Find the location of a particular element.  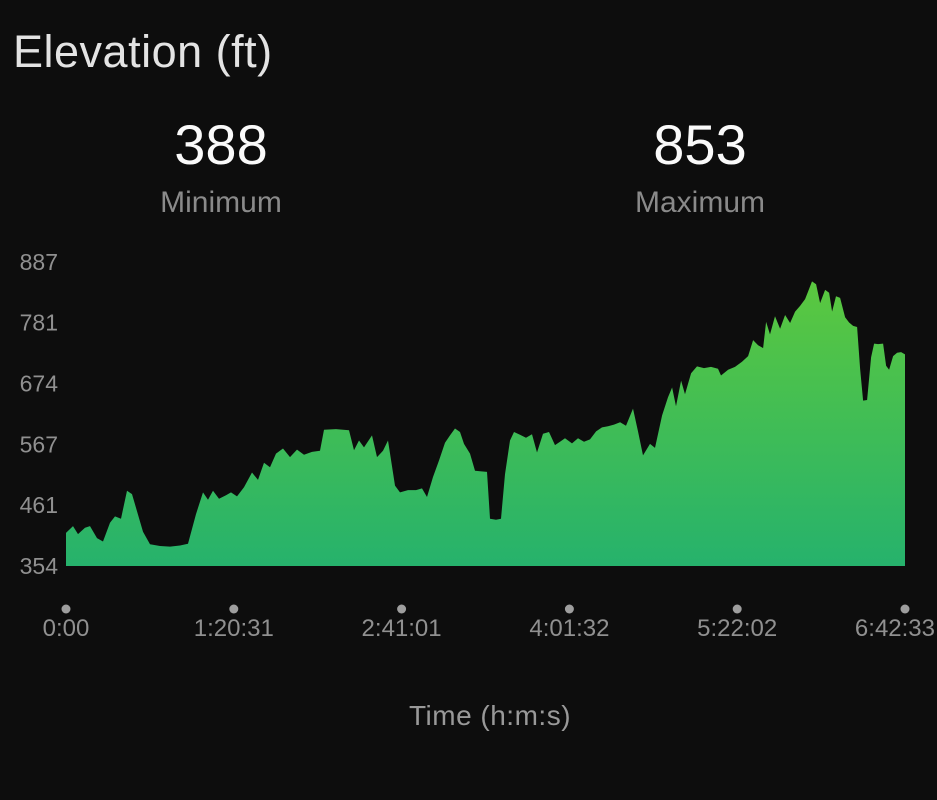

stat-minimum: 388 Minimum is located at coordinates (221, 168).